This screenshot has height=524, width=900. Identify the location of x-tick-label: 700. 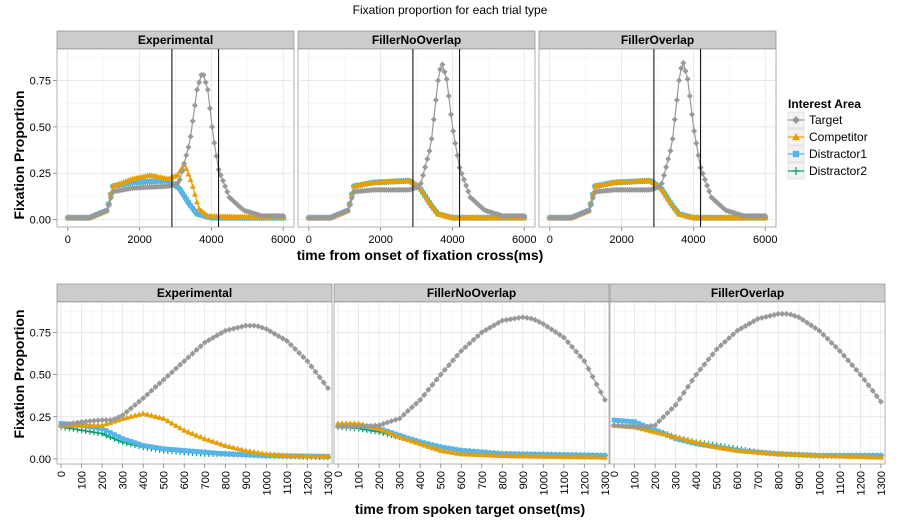
(206, 480).